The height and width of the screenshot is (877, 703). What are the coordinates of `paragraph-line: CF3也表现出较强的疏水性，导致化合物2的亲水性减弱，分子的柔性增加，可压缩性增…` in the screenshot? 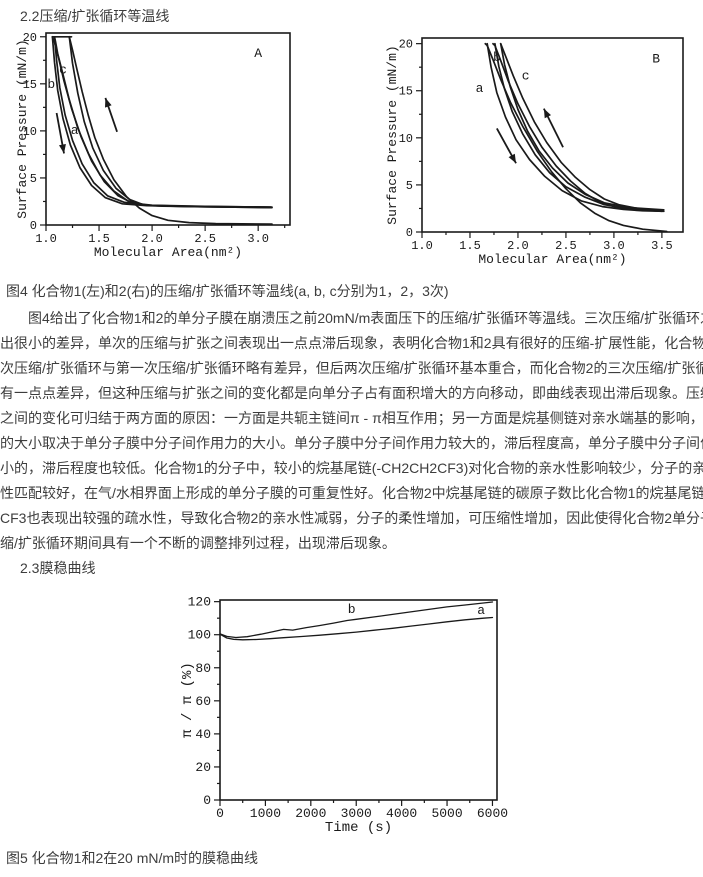 It's located at (351, 518).